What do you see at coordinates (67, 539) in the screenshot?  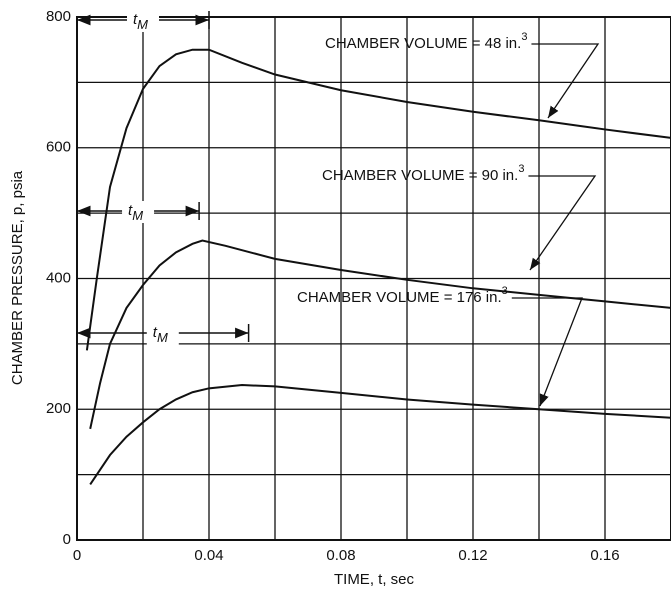 I see `y-tick-label: 0` at bounding box center [67, 539].